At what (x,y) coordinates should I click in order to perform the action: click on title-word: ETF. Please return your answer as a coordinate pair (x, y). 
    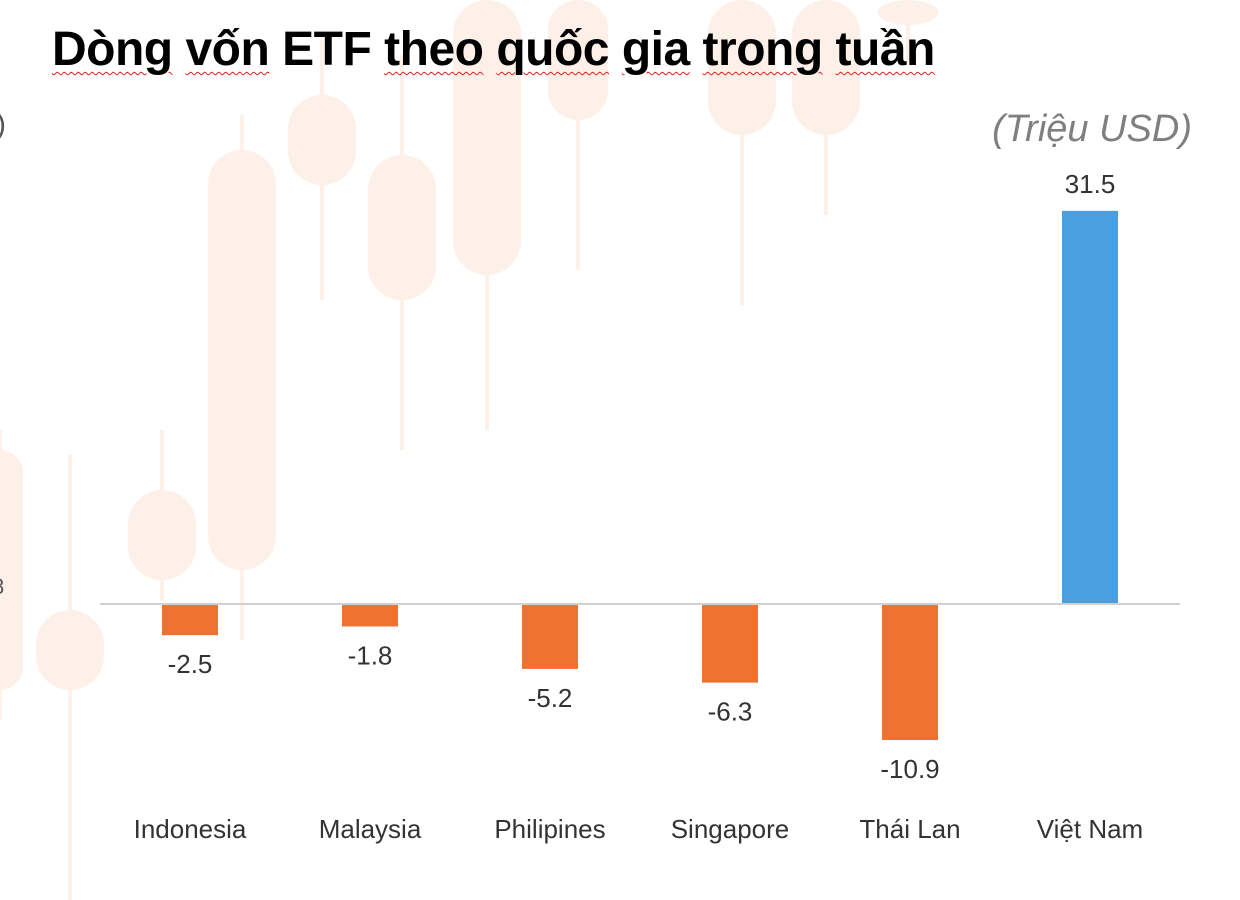
    Looking at the image, I should click on (327, 49).